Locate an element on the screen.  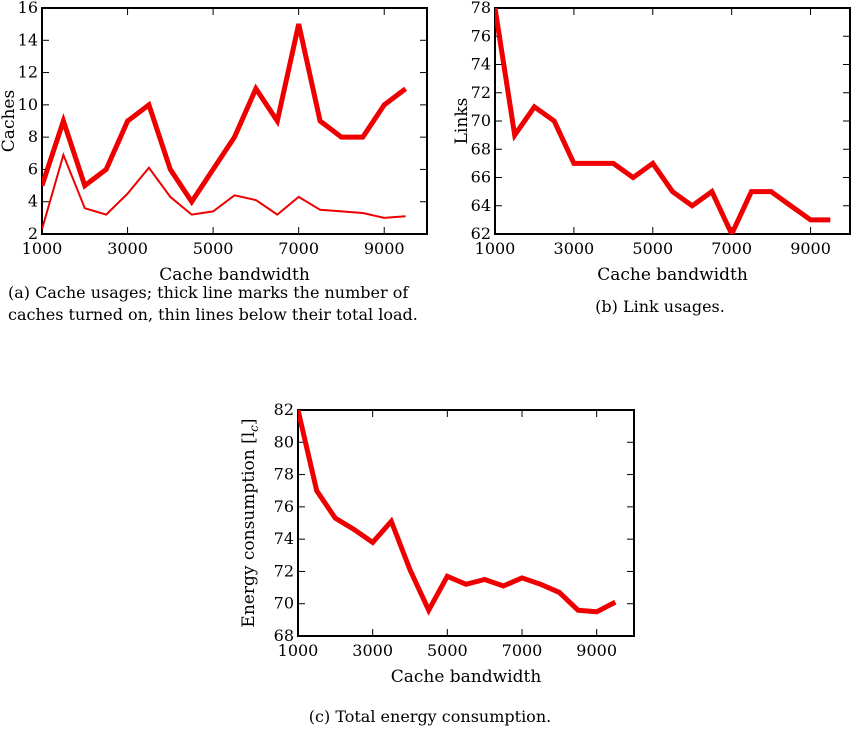
y-tick-label: 16 is located at coordinates (28, 8).